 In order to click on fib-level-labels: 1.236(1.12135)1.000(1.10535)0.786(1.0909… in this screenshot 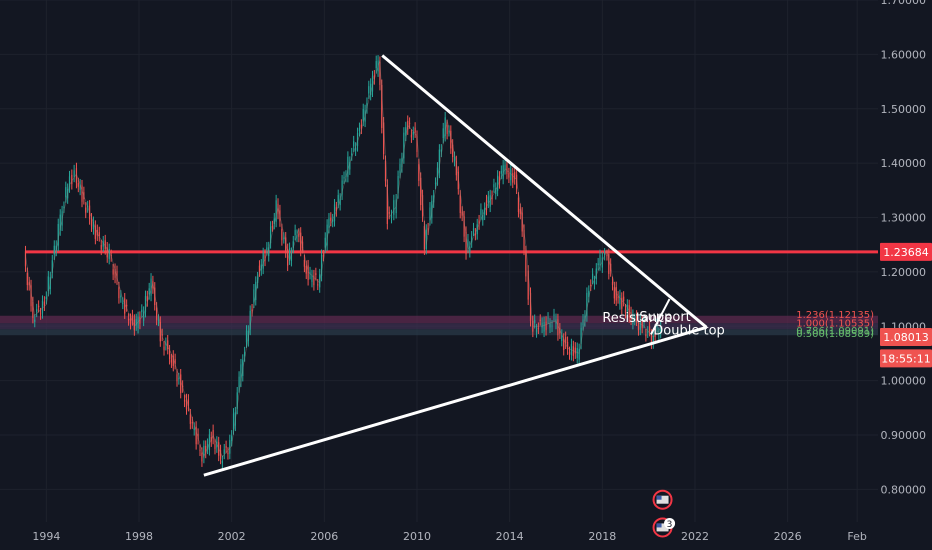, I will do `click(835, 325)`.